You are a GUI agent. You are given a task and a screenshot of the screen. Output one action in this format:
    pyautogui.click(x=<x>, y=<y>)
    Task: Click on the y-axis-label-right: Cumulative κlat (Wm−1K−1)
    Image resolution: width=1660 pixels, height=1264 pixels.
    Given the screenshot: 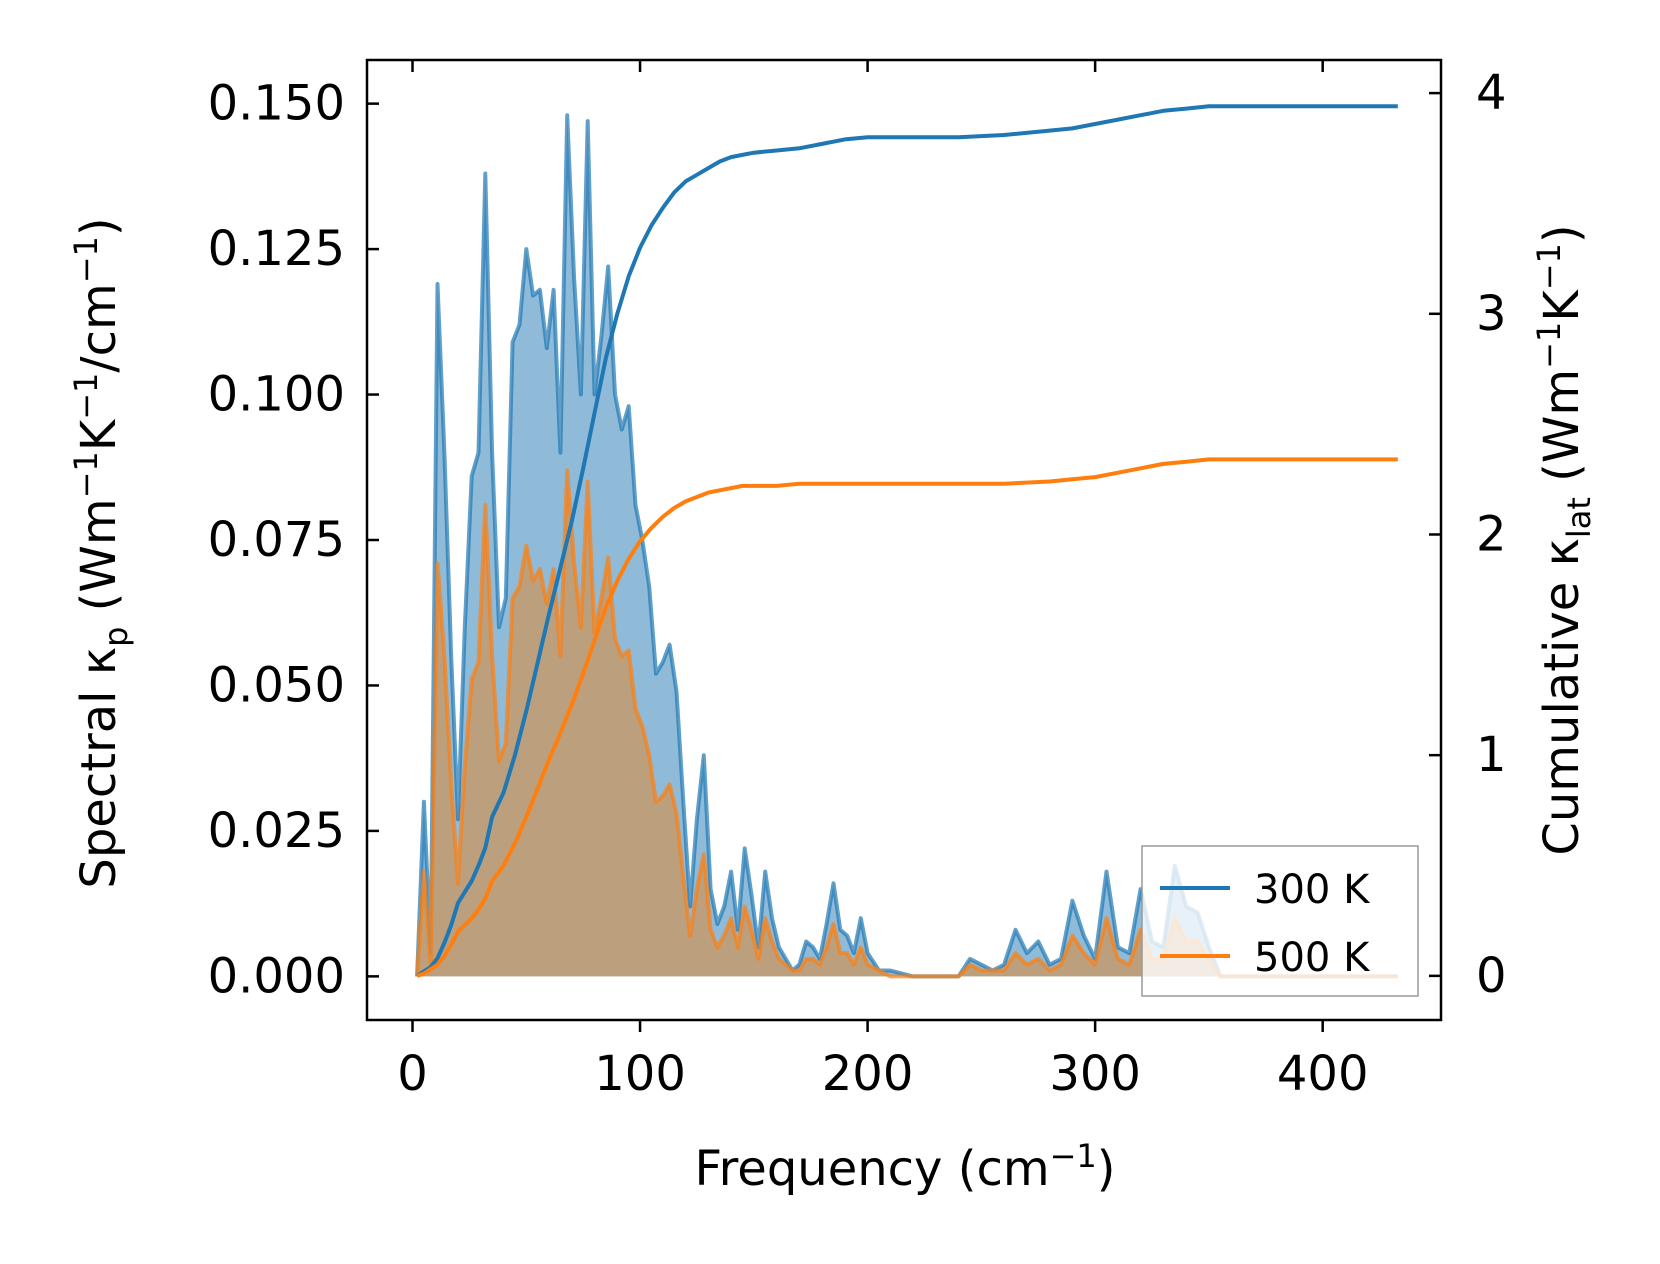 What is the action you would take?
    pyautogui.click(x=1564, y=539)
    